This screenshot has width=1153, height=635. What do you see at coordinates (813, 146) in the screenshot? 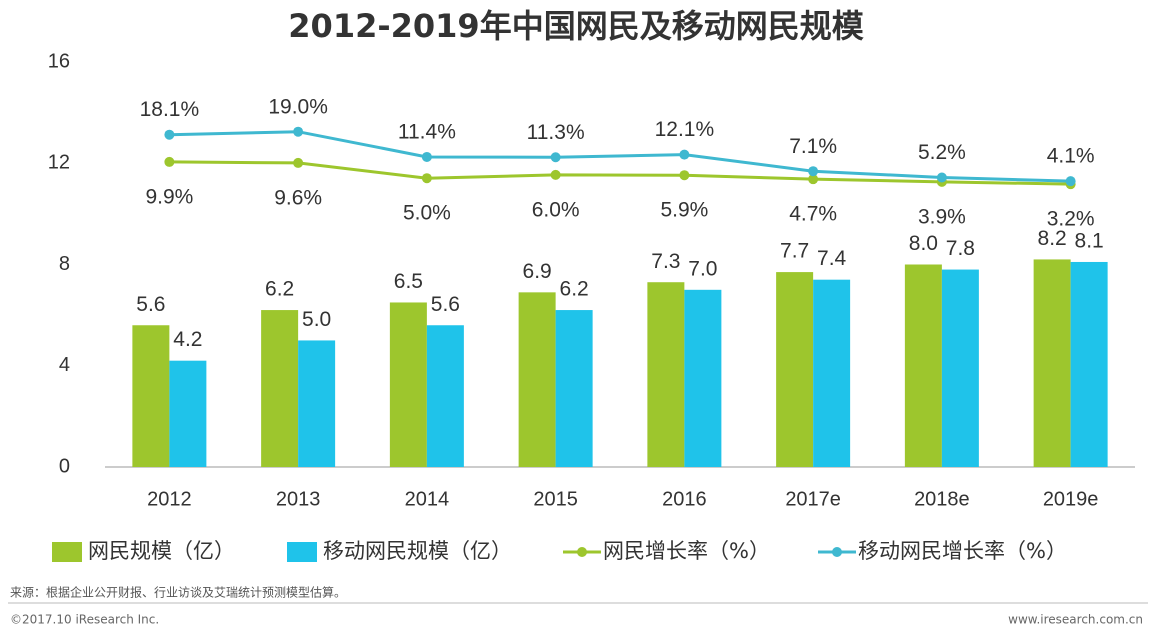
I see `line-label: 7.1%` at bounding box center [813, 146].